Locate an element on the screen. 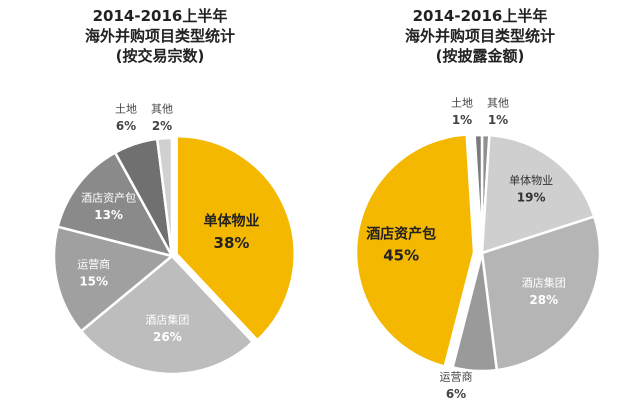 The image size is (640, 405). right-title-line-2: 海外并购项目类型统计 is located at coordinates (479, 36).